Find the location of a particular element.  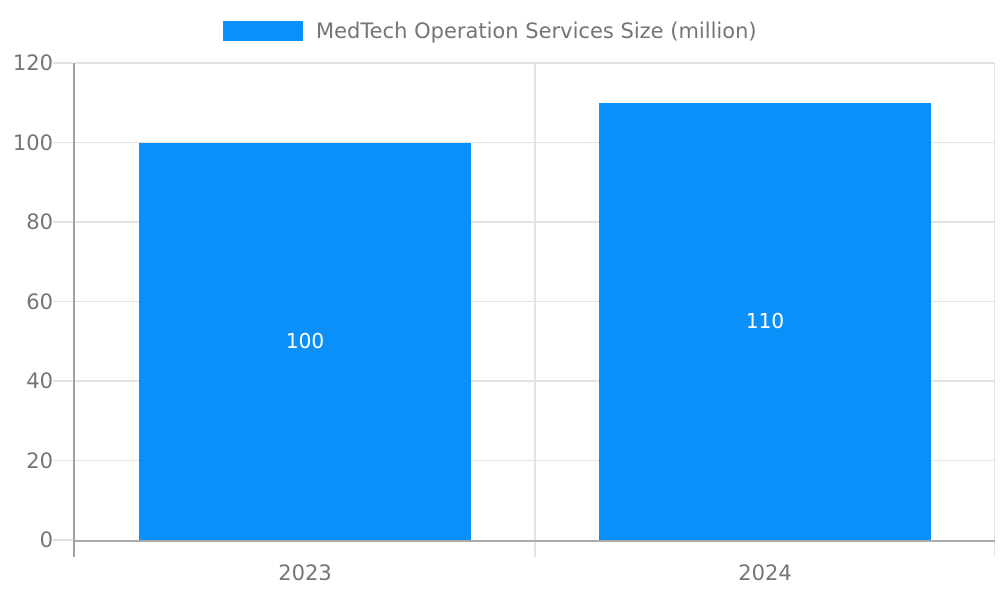

bar-value-label: 110 is located at coordinates (765, 321).